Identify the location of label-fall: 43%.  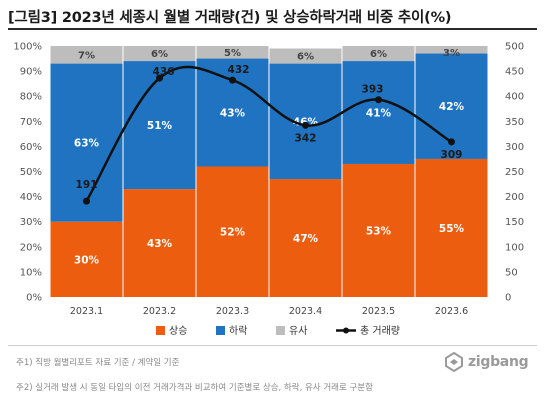
(233, 114).